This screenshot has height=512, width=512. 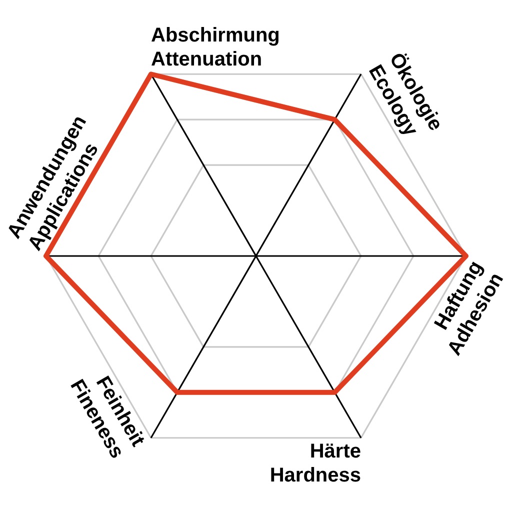 What do you see at coordinates (215, 47) in the screenshot?
I see `spoke-label: Abschirmung Attenuation` at bounding box center [215, 47].